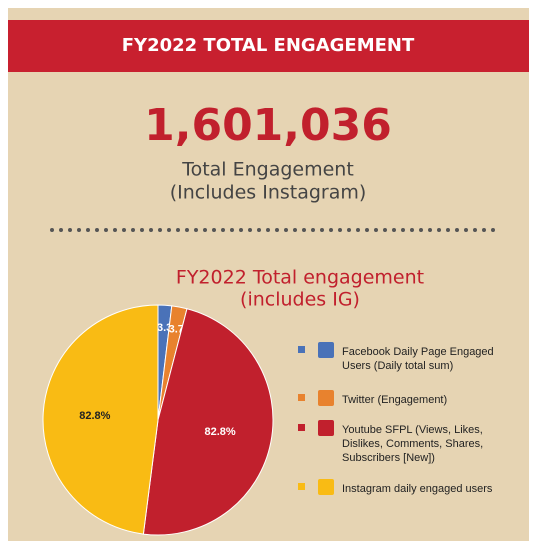 Image resolution: width=537 pixels, height=549 pixels. I want to click on headline-note: (Includes Instagram), so click(268, 193).